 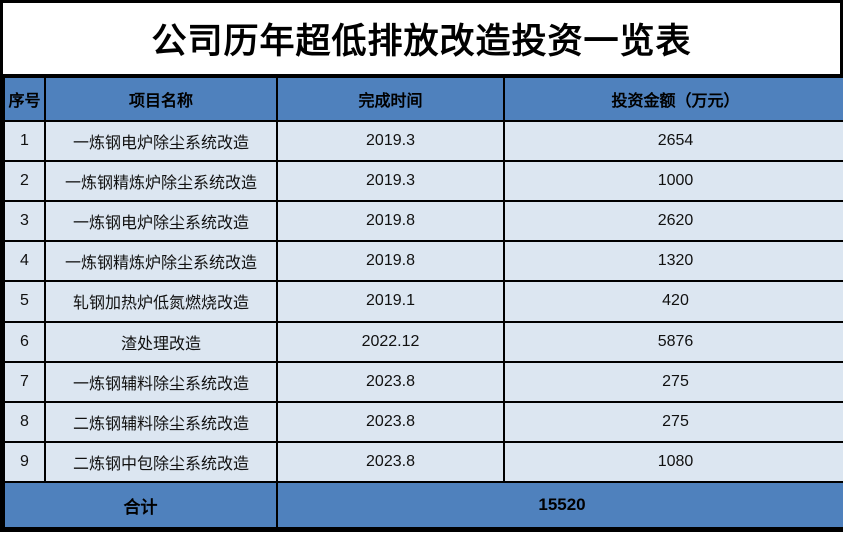 I want to click on table-row: 9 二炼钢中包除尘系统改造 2023.8 1080, so click(x=423, y=462).